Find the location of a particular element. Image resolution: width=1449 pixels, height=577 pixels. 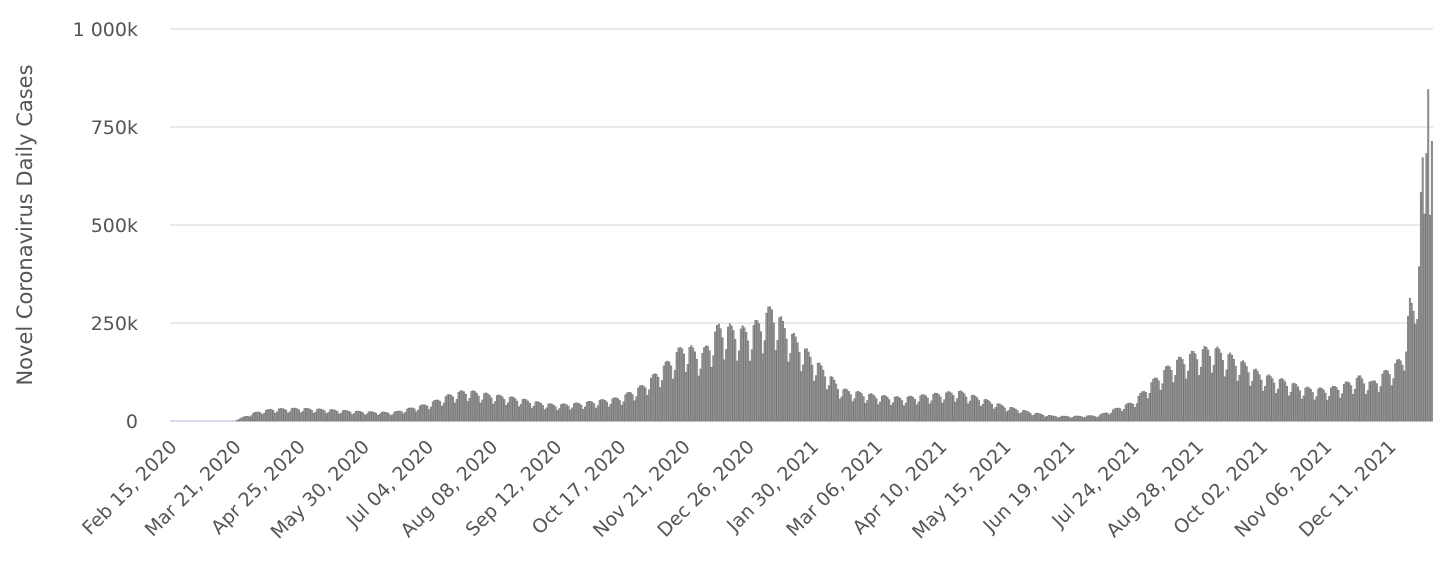

y-tick-label: 500k is located at coordinates (114, 226).